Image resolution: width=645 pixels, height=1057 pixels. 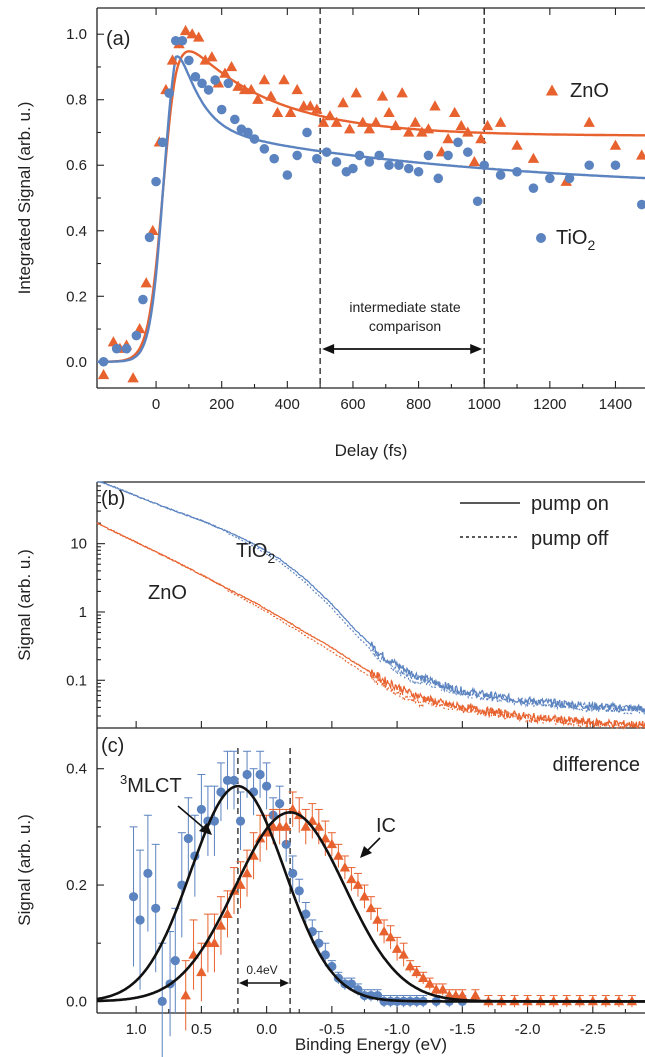 I want to click on panel-a-x-tick-label: 1200, so click(x=549, y=404).